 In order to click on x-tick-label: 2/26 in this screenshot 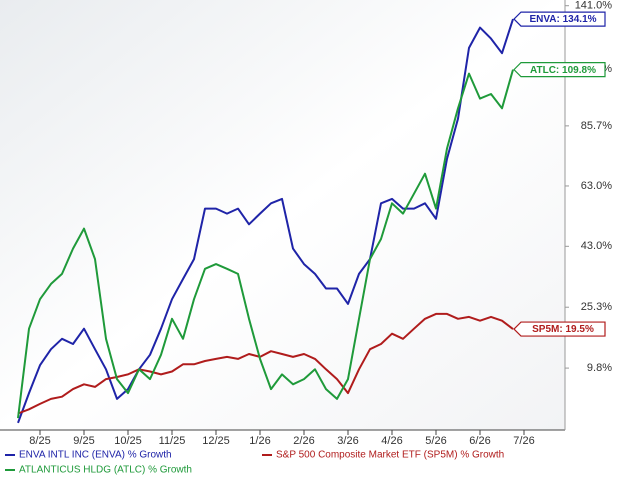, I will do `click(303, 441)`.